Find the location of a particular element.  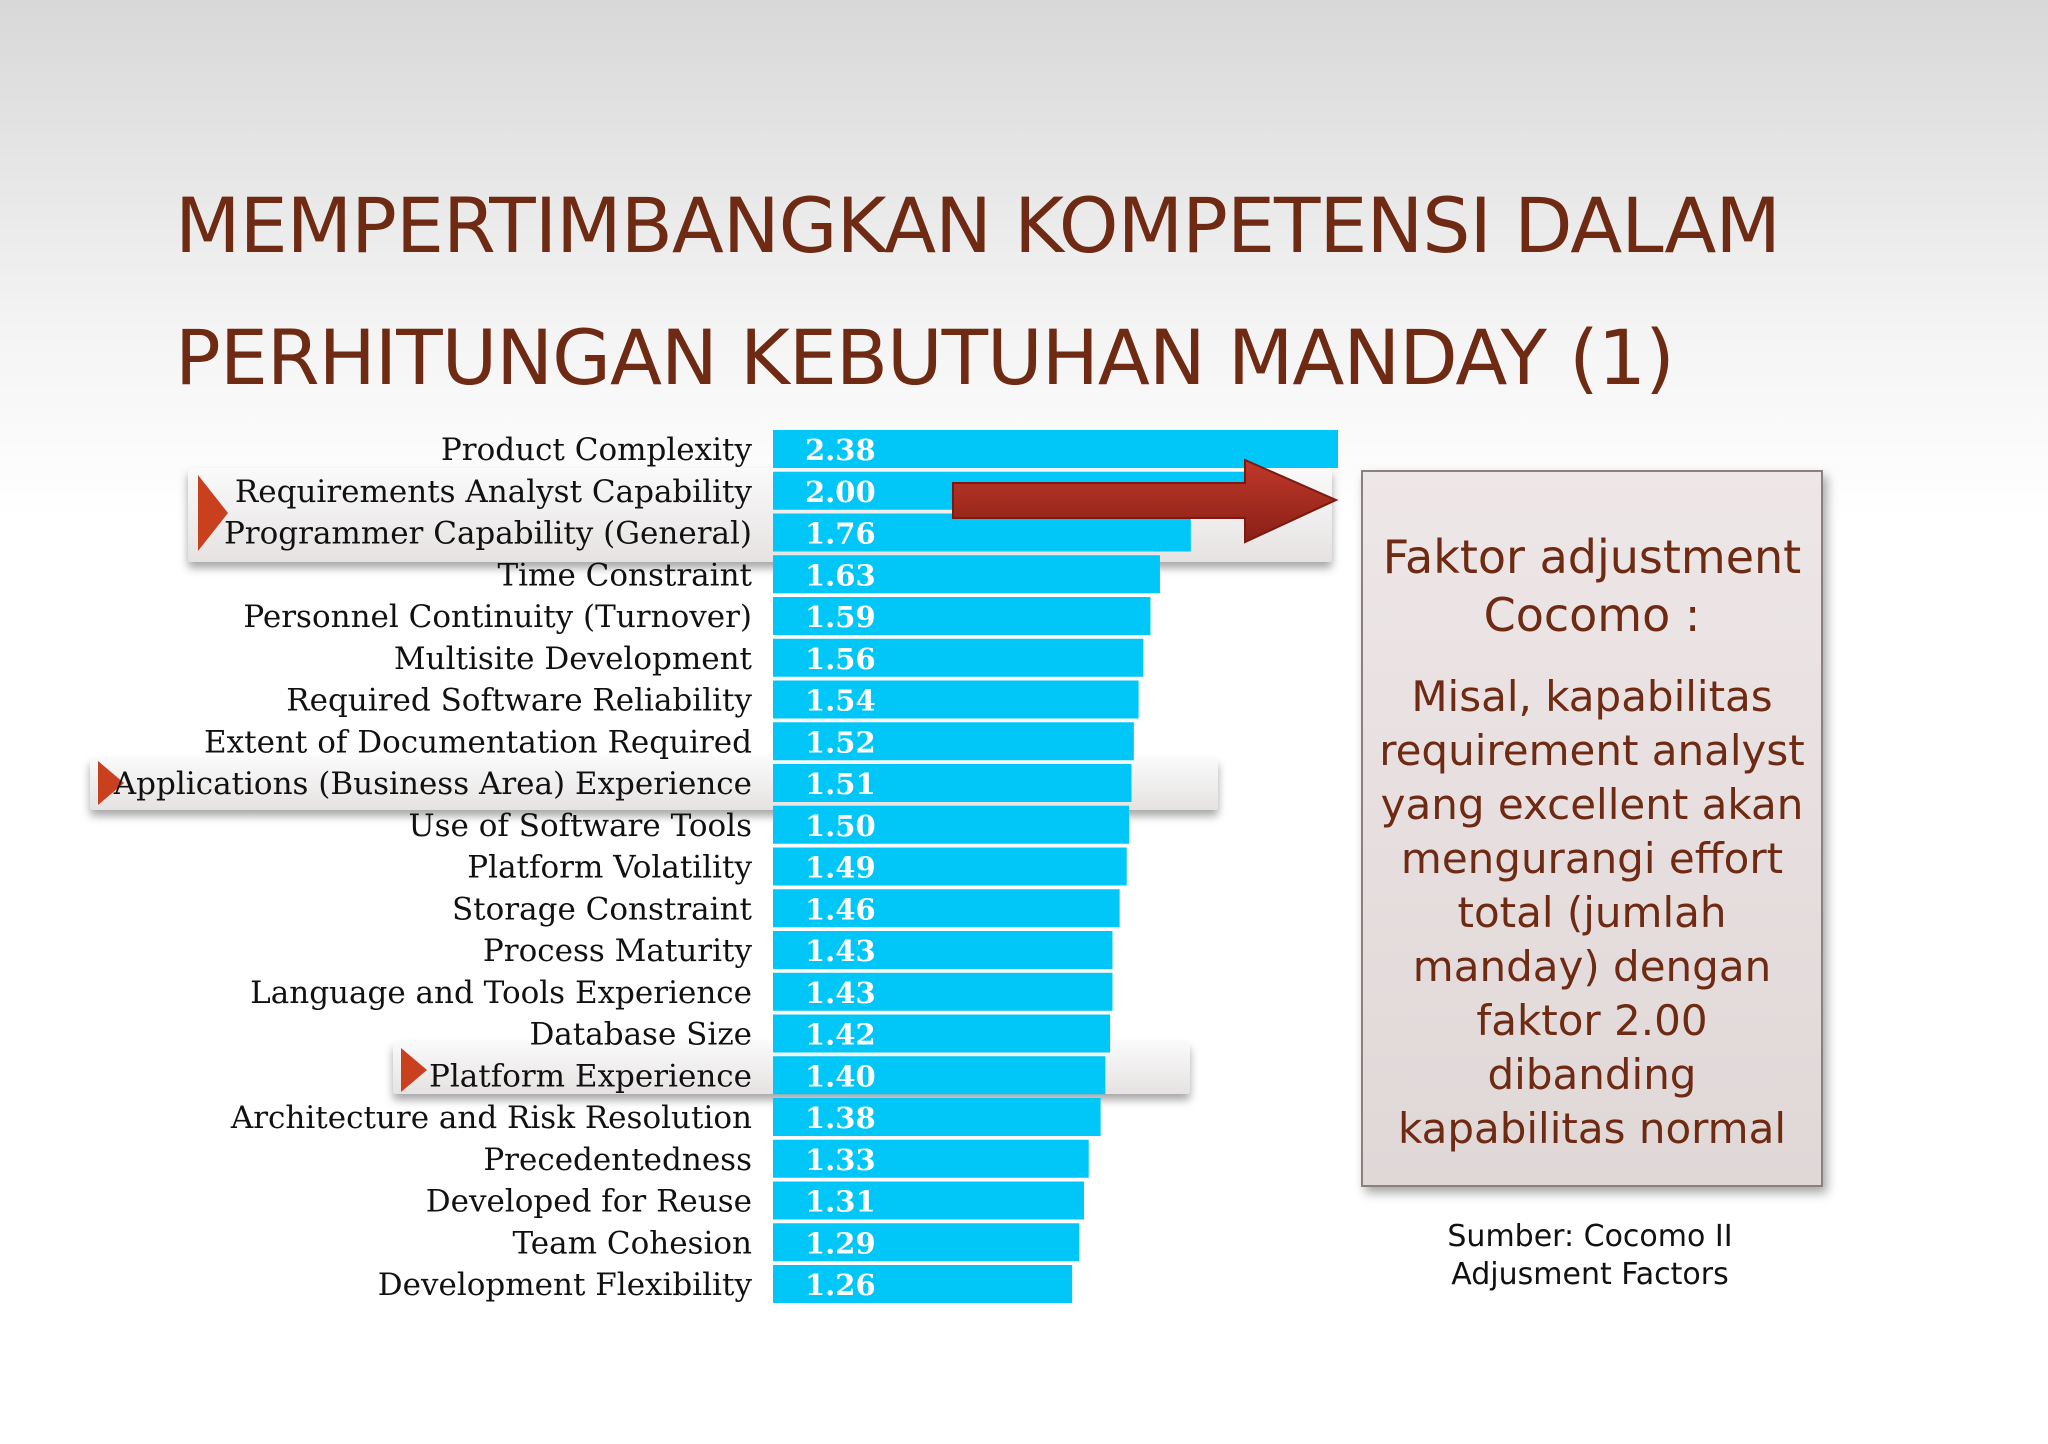

category-label: Multisite Development is located at coordinates (573, 659).